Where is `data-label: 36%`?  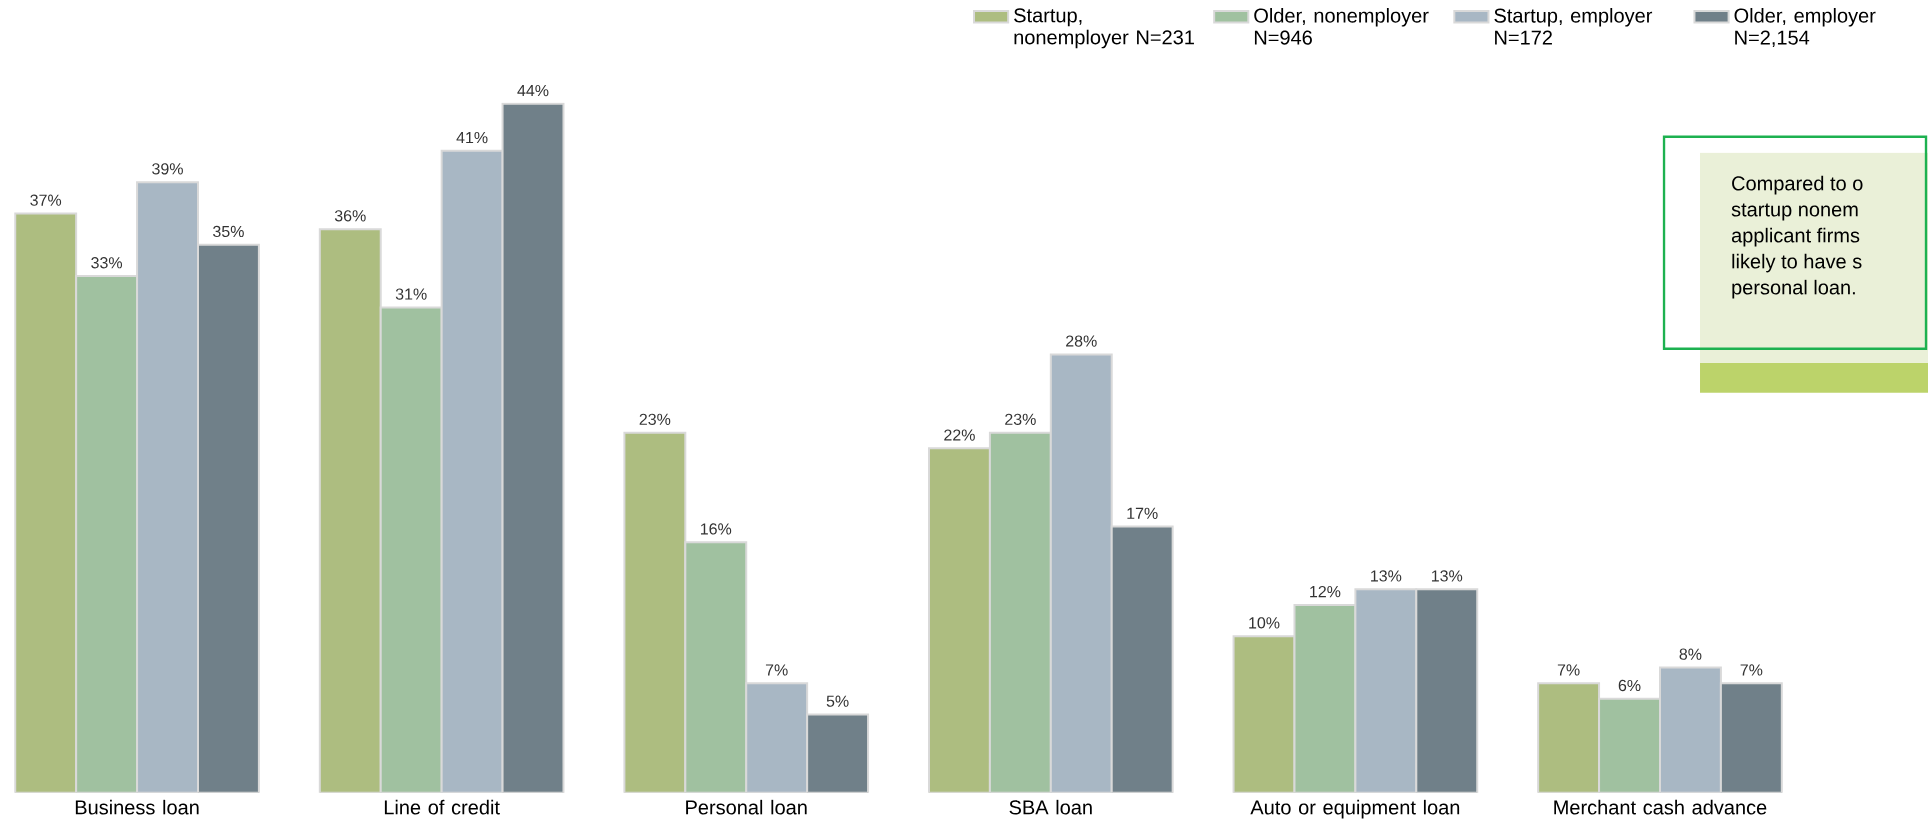 data-label: 36% is located at coordinates (350, 216).